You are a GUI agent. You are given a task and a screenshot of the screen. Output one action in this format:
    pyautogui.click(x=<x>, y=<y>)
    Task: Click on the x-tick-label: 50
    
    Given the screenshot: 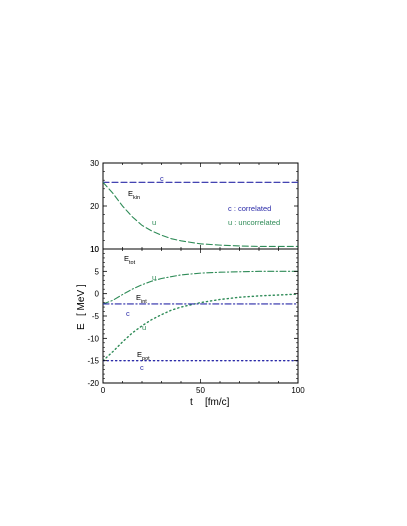 What is the action you would take?
    pyautogui.click(x=200, y=390)
    